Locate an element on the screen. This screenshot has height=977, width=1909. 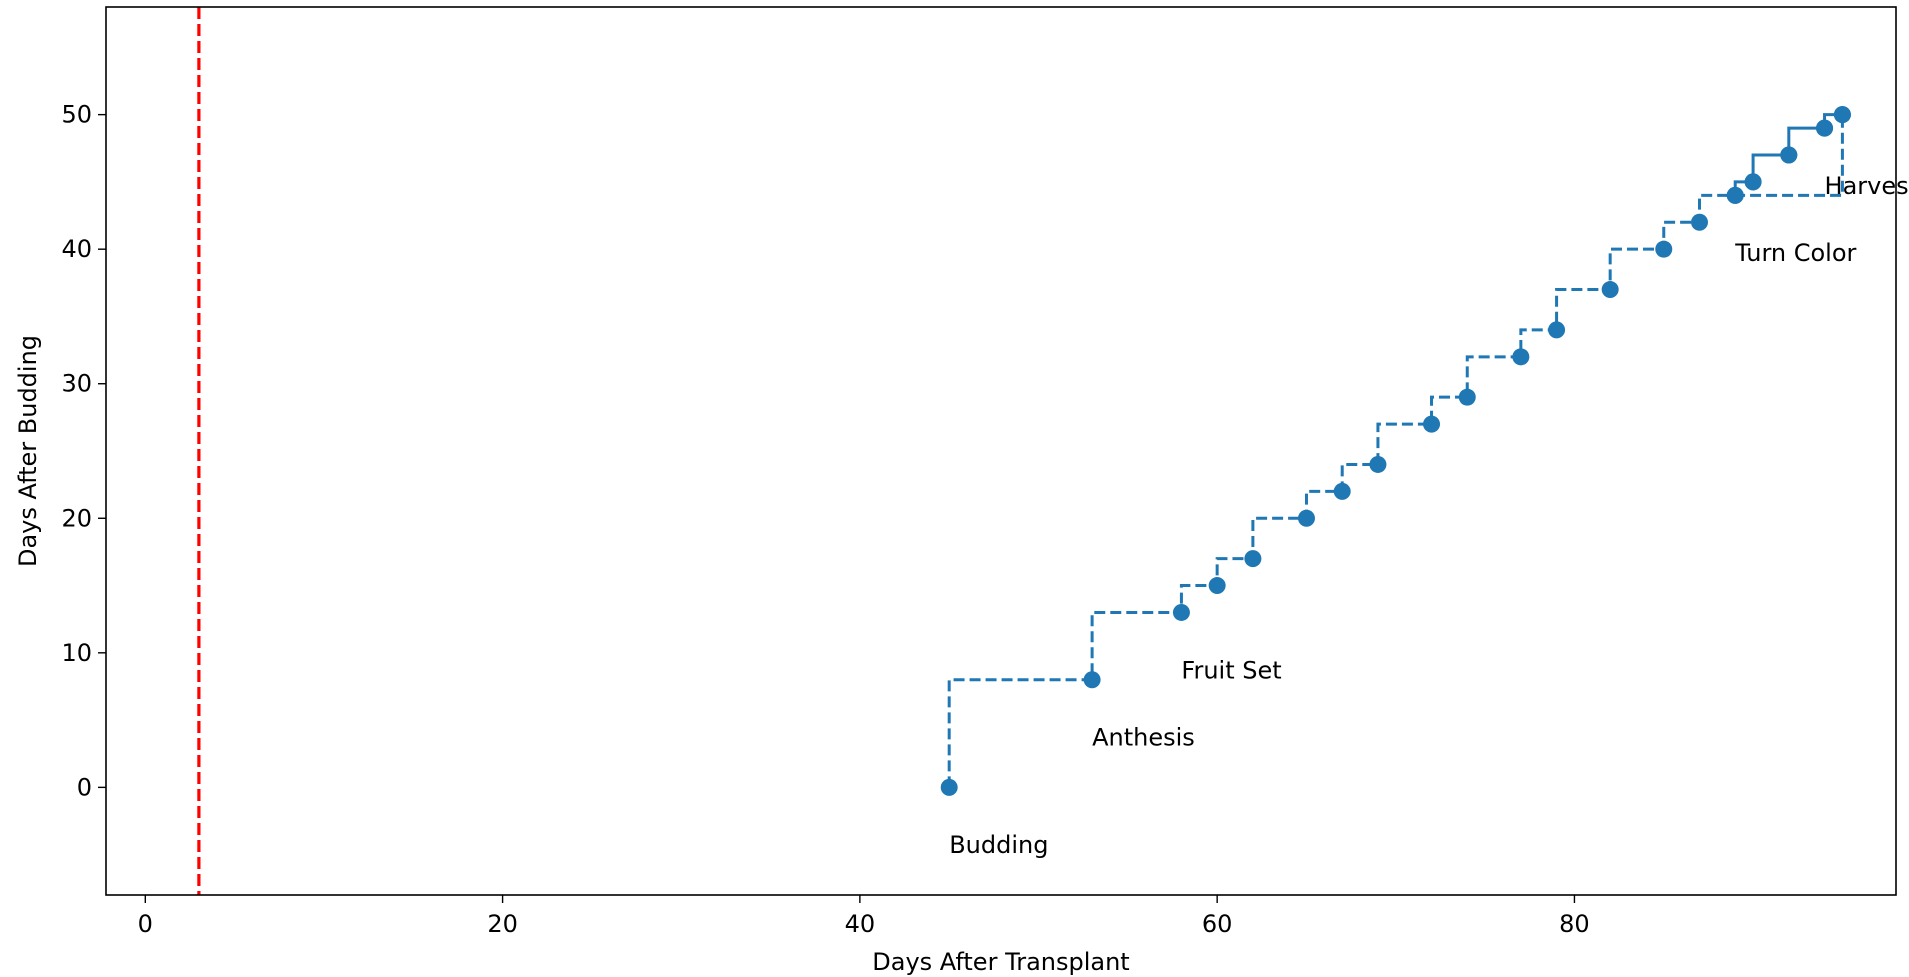
y-tick-label: 50 is located at coordinates (76, 115).